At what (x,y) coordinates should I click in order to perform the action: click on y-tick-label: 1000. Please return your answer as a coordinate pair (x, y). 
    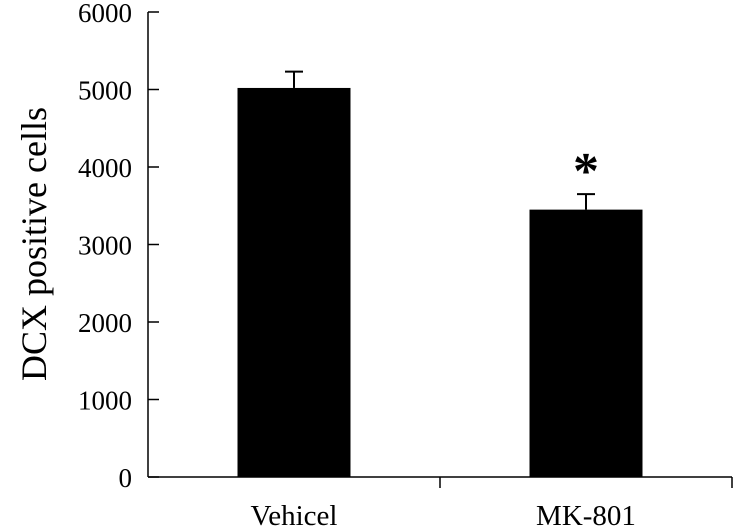
    Looking at the image, I should click on (105, 401).